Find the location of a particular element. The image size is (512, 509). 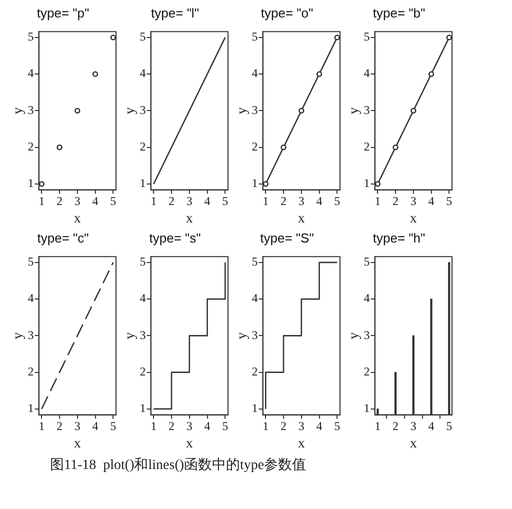

chart-title: type= "h" is located at coordinates (399, 238).